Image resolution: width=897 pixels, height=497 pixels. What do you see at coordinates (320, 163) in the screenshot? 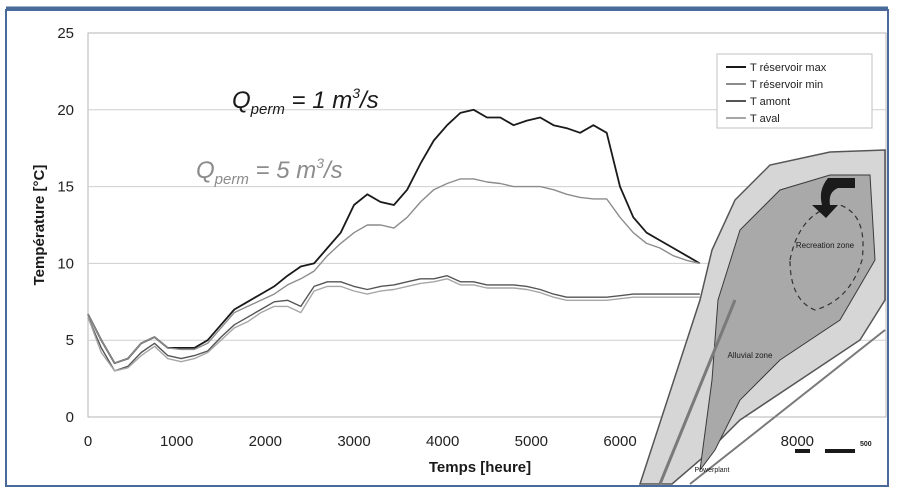
I see `annotation-q-perm-5-sup: 3` at bounding box center [320, 163].